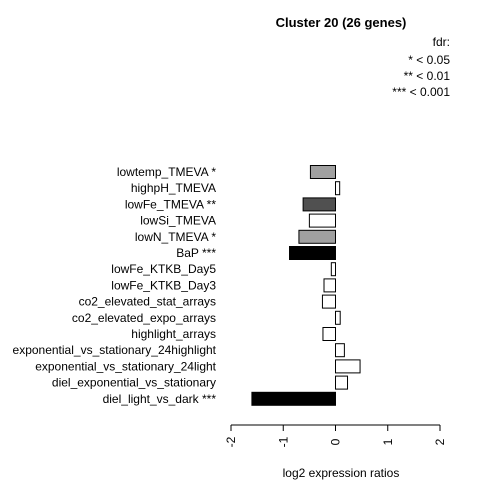 The width and height of the screenshot is (480, 495). I want to click on x-axis: -2 -1 0 1 2, so click(335, 435).